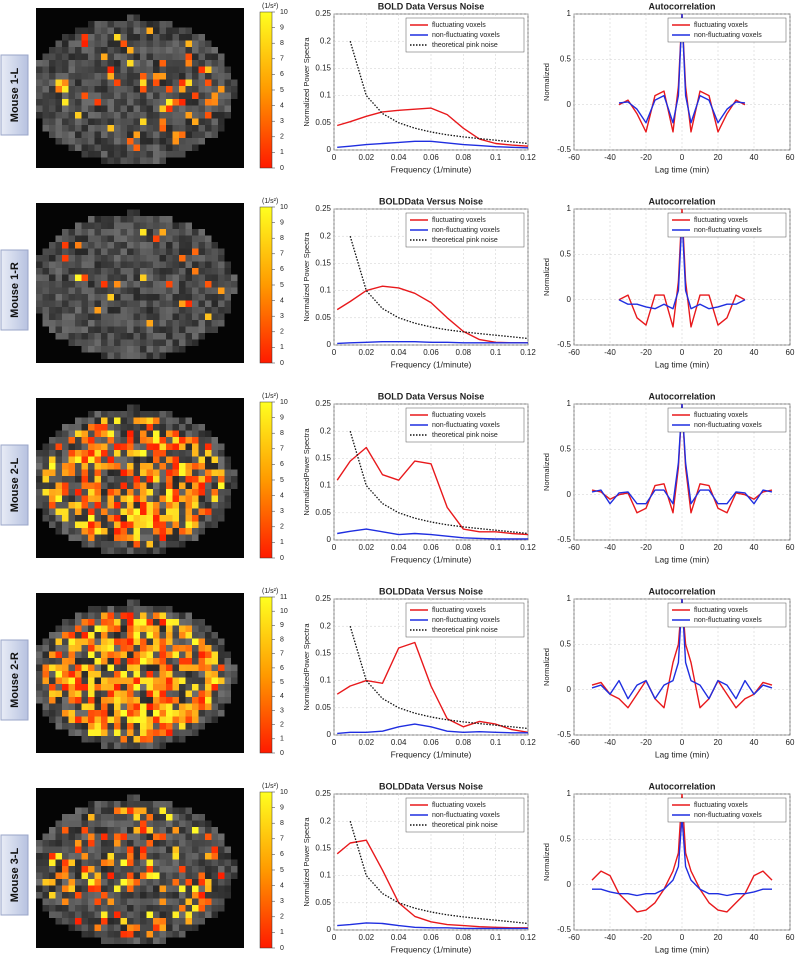  What do you see at coordinates (137, 674) in the screenshot?
I see `brain-pixels` at bounding box center [137, 674].